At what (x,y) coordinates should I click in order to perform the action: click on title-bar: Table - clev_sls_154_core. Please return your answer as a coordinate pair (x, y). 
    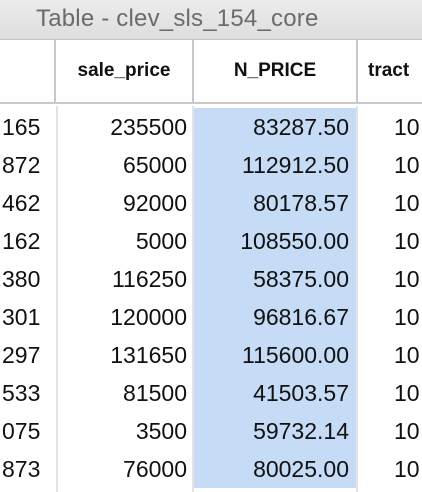
    Looking at the image, I should click on (211, 20).